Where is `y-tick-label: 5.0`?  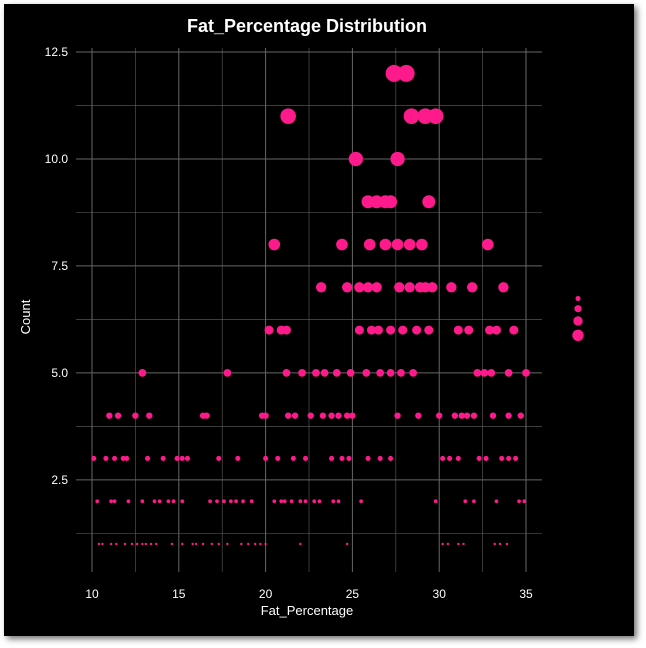
y-tick-label: 5.0 is located at coordinates (59, 373).